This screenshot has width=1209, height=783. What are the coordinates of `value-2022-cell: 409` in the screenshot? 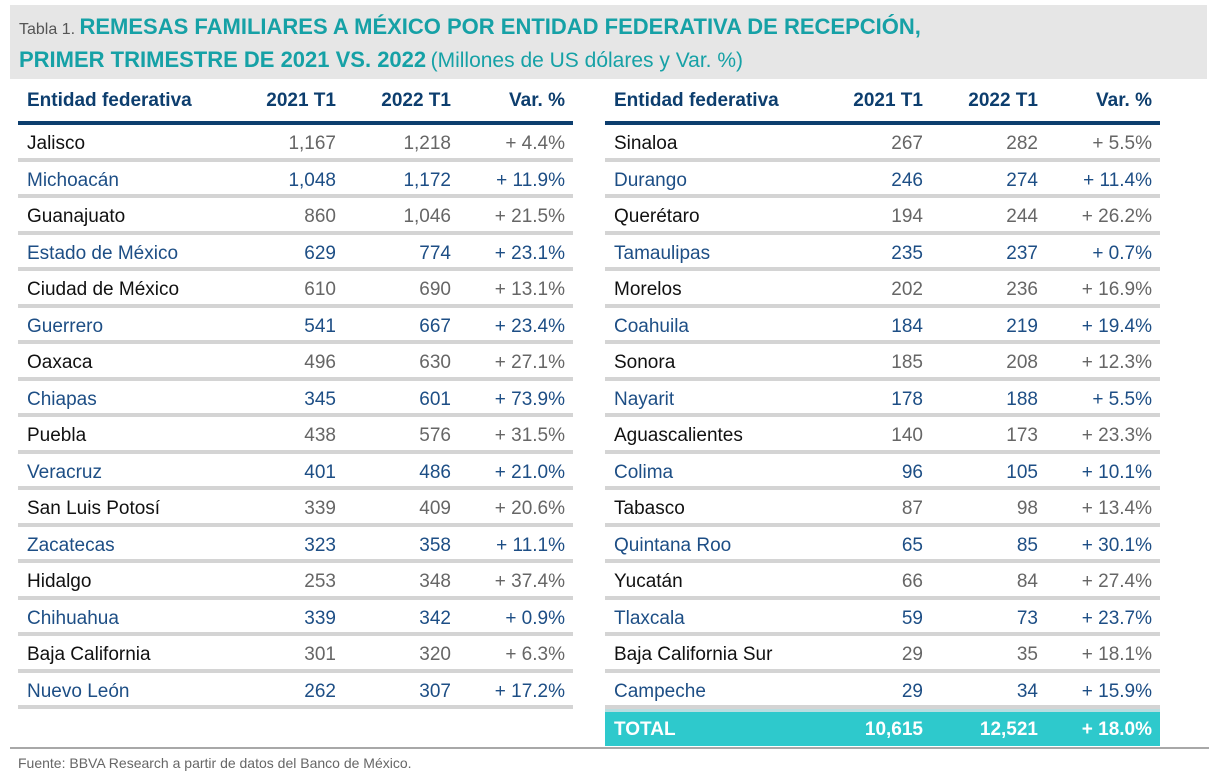 It's located at (435, 508).